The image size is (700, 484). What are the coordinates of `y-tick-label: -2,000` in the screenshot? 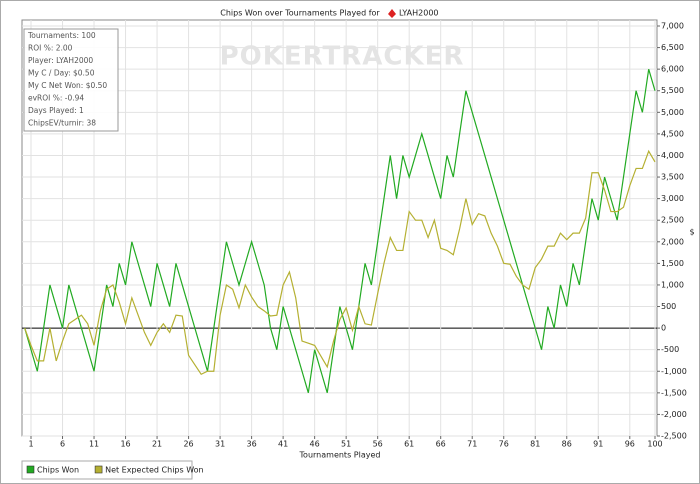 It's located at (674, 414).